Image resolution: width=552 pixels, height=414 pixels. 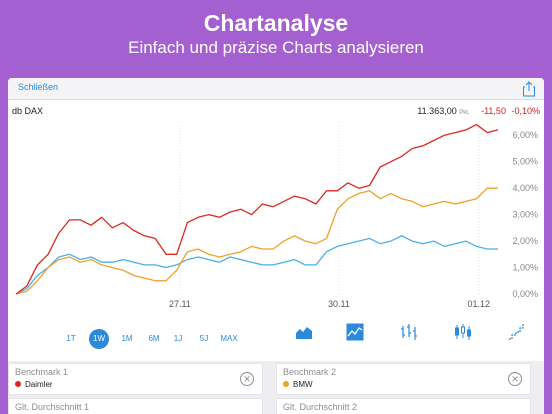 I want to click on average-2-panel: Glt. Durchschnitt 2, so click(x=403, y=406).